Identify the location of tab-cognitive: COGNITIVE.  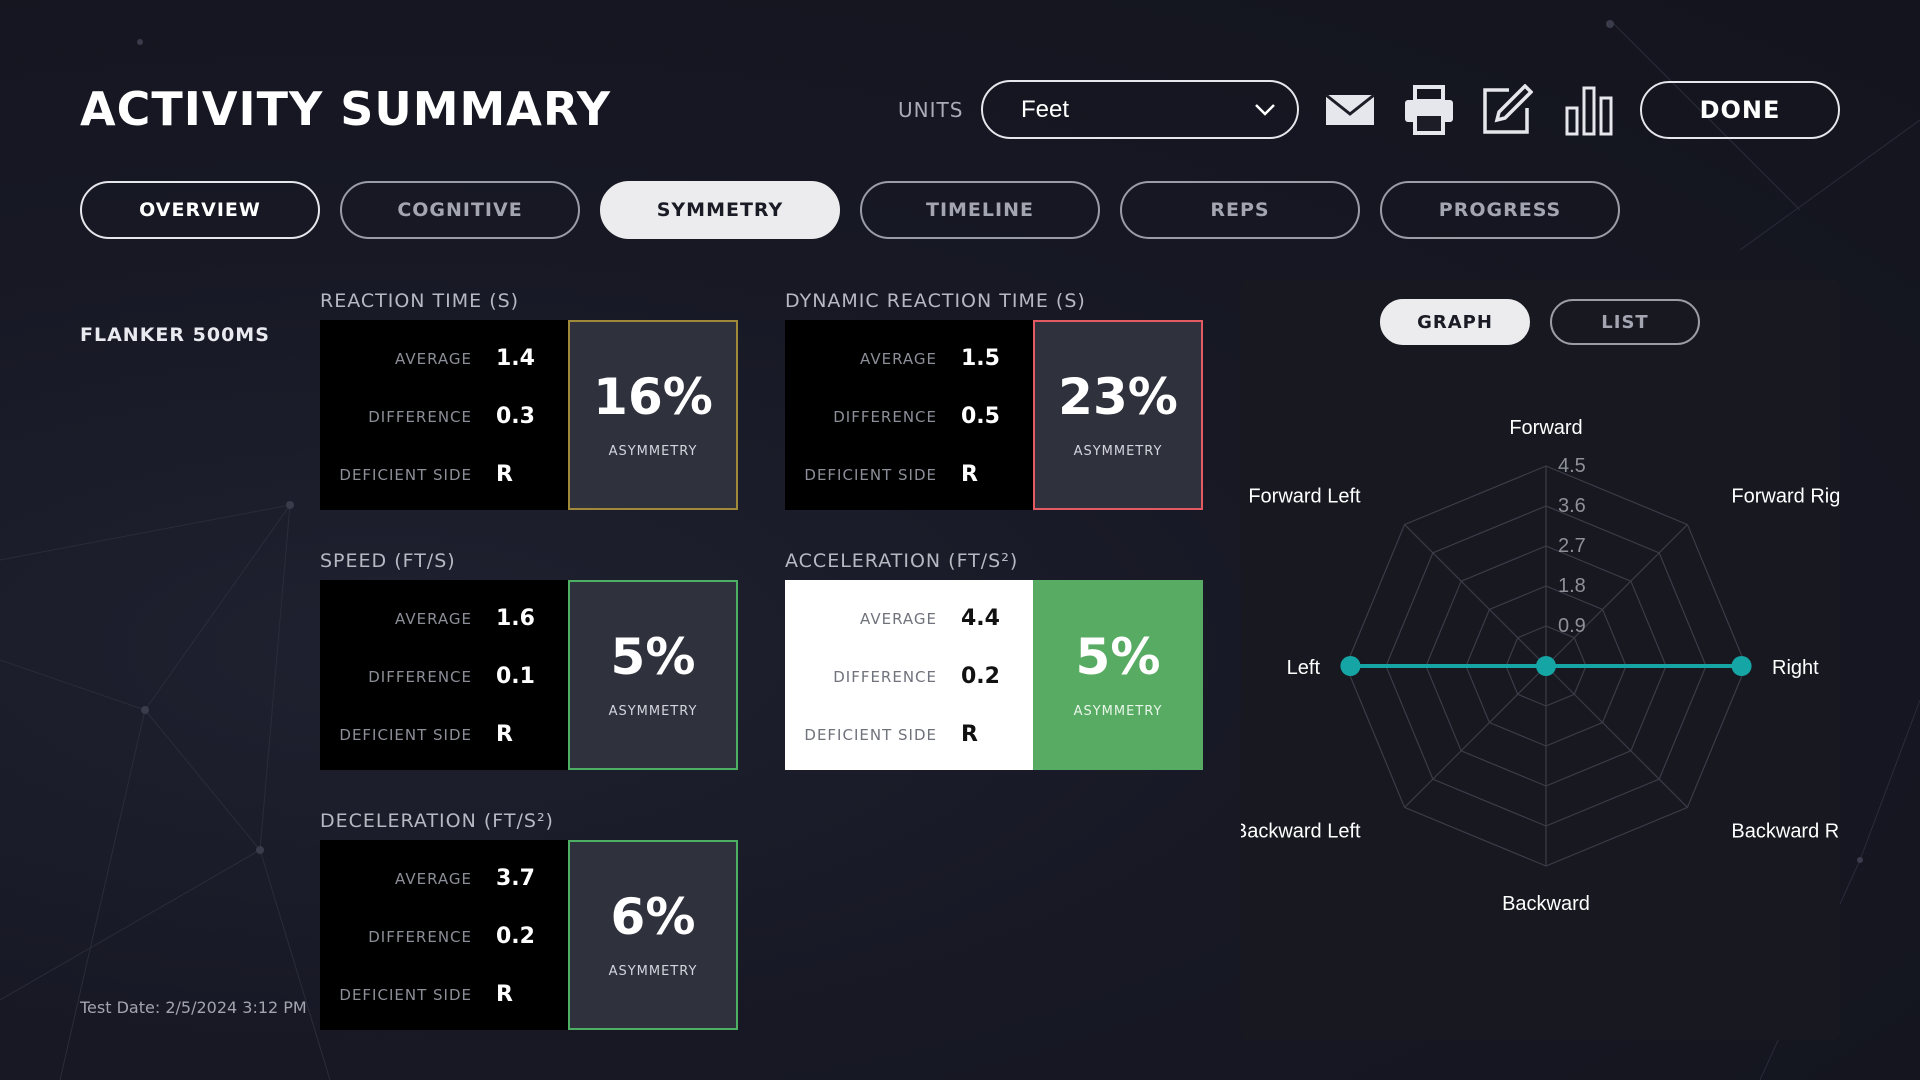
(460, 210).